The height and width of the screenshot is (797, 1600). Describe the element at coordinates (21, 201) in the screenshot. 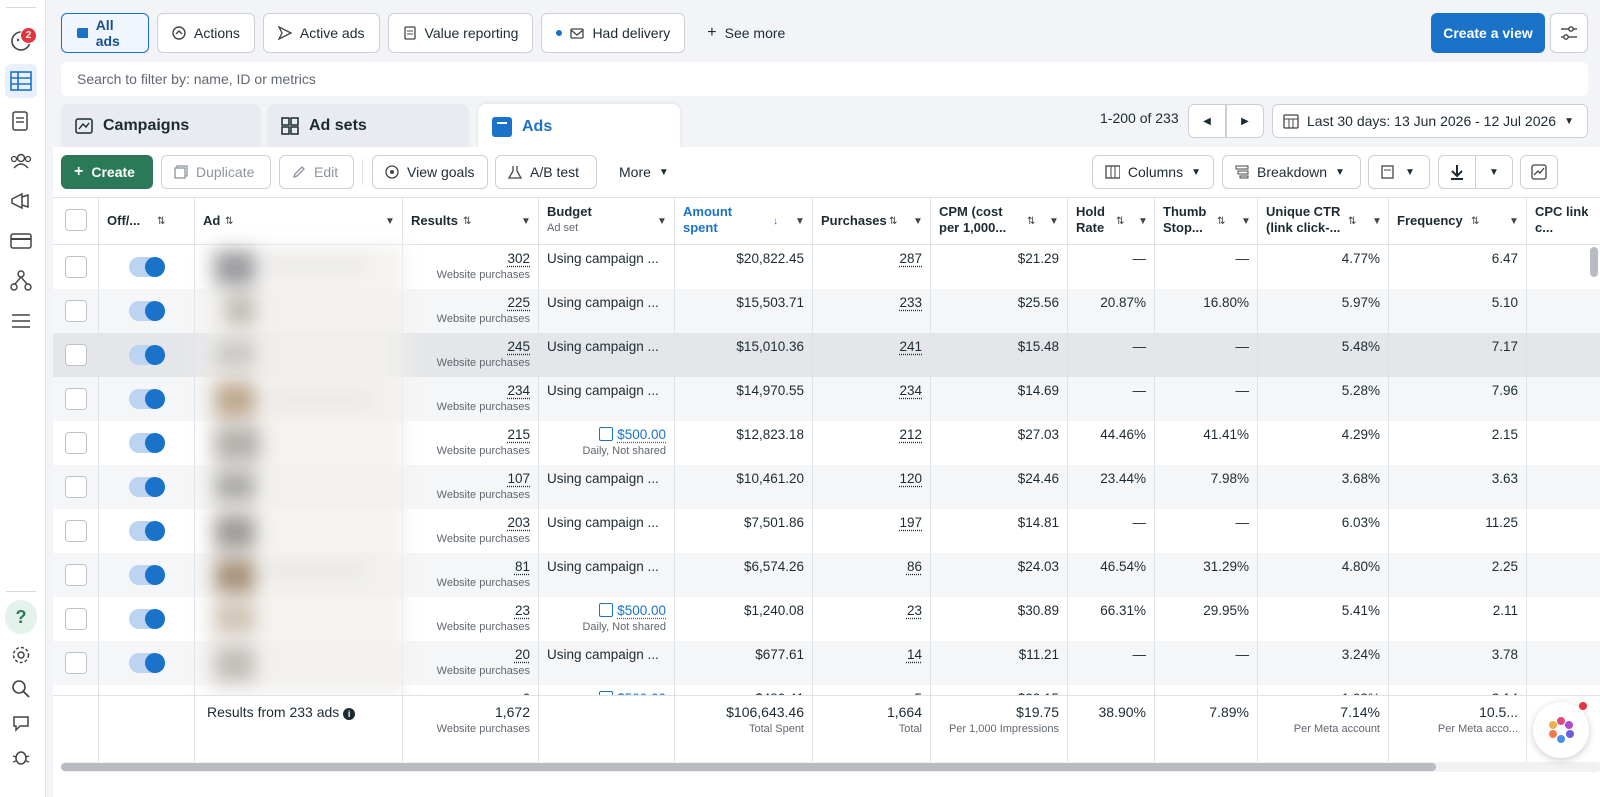

I see `megaphone-icon` at that location.